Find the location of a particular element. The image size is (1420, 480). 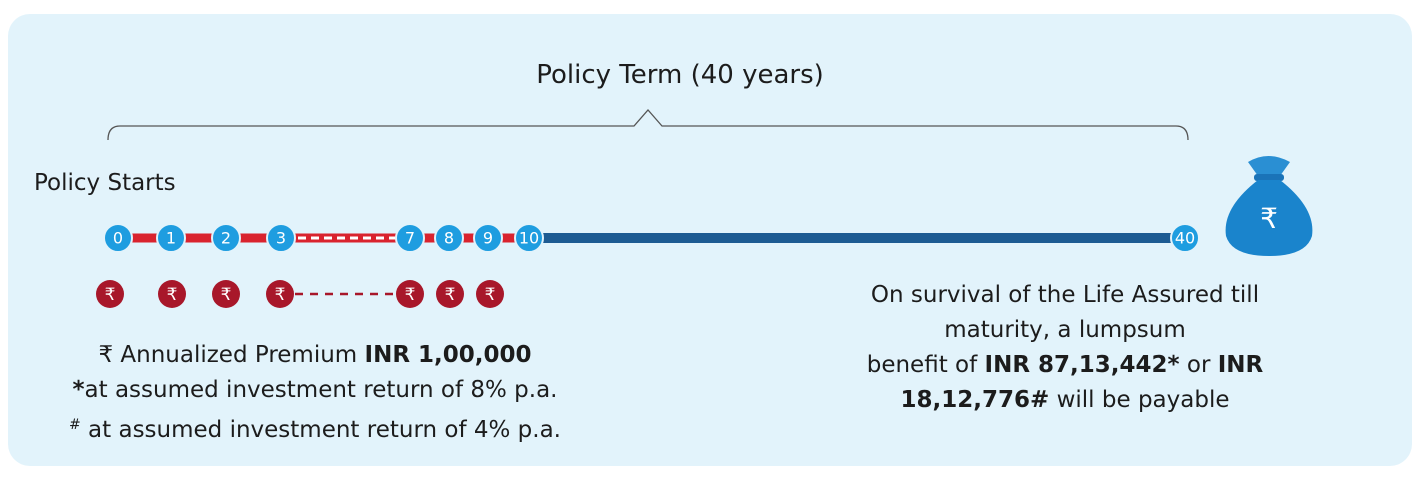

text-line: On survival of the Life Assured till is located at coordinates (1065, 295).